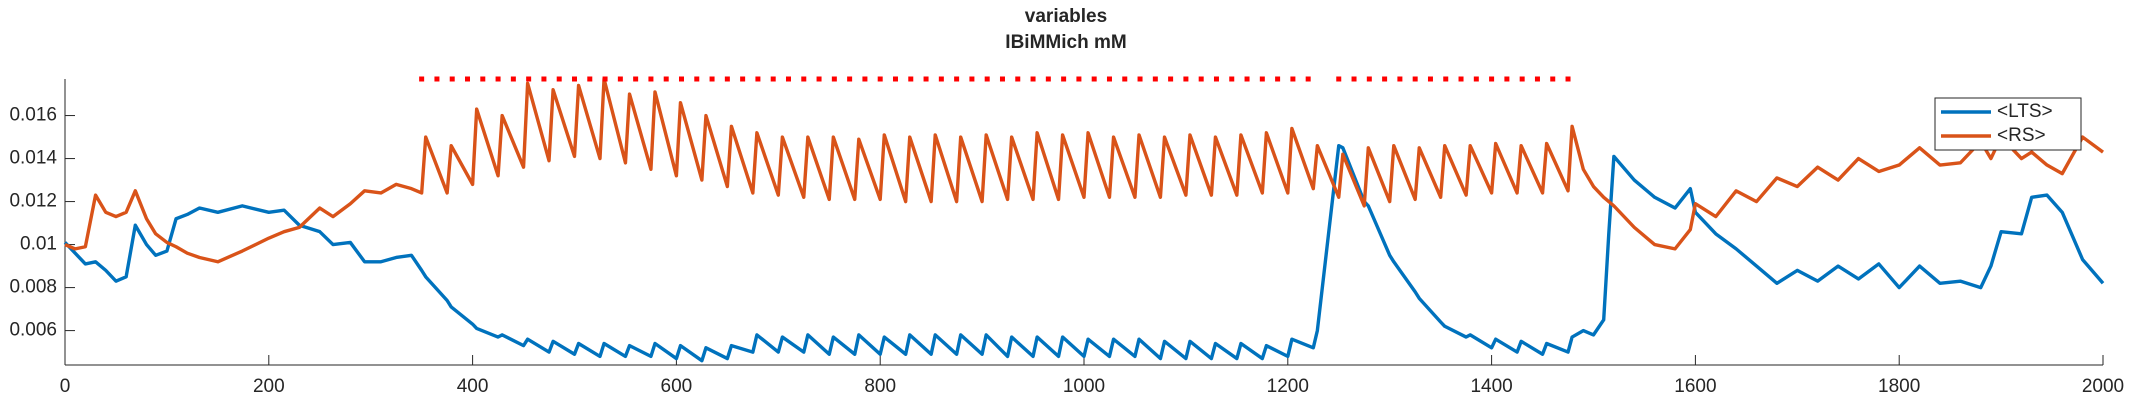 The width and height of the screenshot is (2133, 400). What do you see at coordinates (33, 330) in the screenshot?
I see `y-tick-label: 0.006` at bounding box center [33, 330].